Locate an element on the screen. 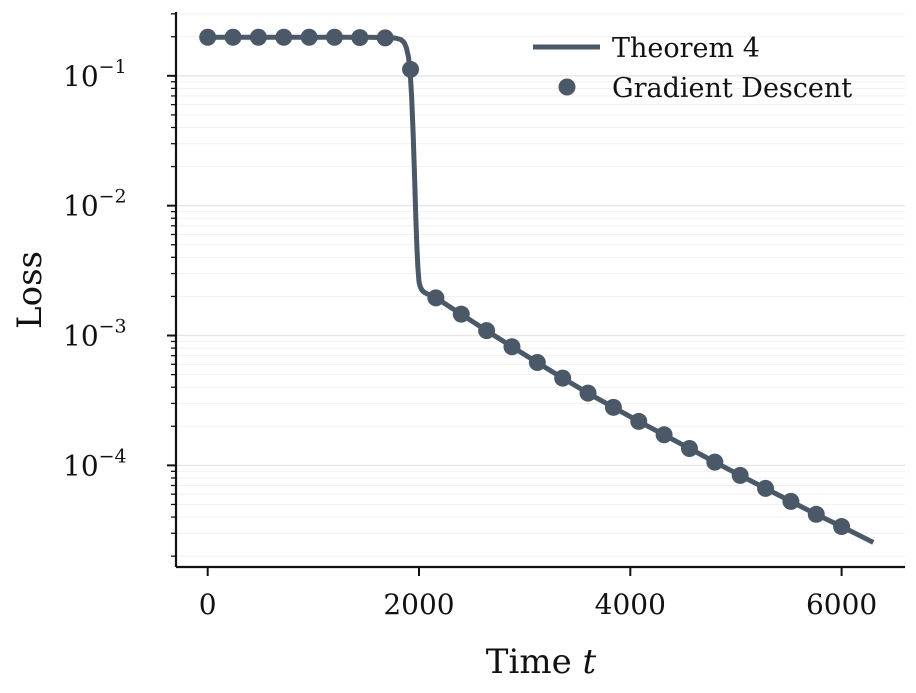  x-tick-label: 4000 is located at coordinates (630, 604).